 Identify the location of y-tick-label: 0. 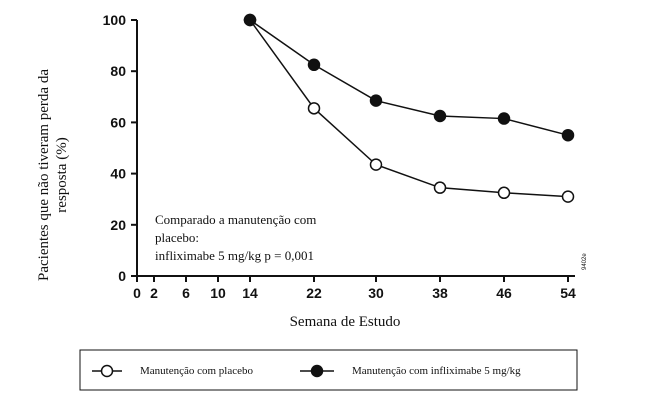
(122, 276).